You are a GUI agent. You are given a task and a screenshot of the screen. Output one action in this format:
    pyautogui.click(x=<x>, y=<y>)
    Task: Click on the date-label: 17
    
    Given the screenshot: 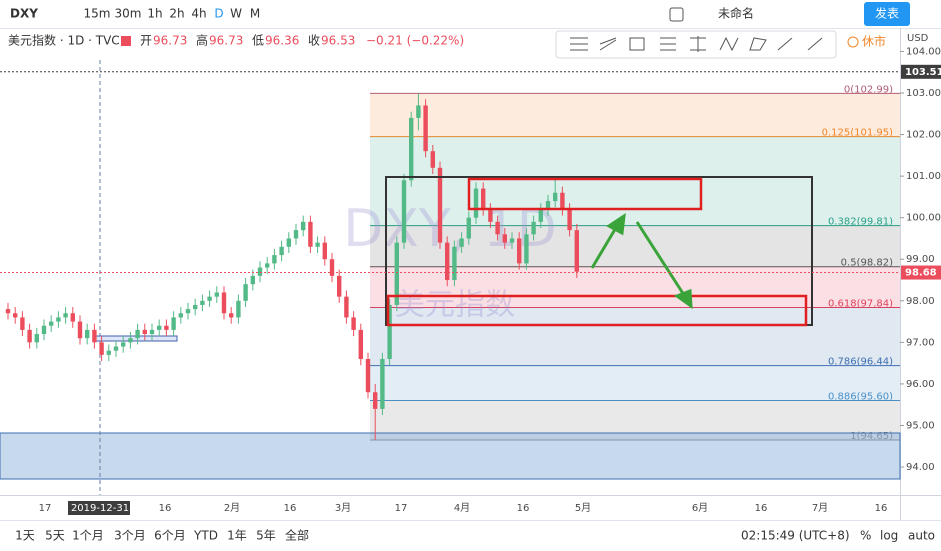 What is the action you would take?
    pyautogui.click(x=45, y=508)
    